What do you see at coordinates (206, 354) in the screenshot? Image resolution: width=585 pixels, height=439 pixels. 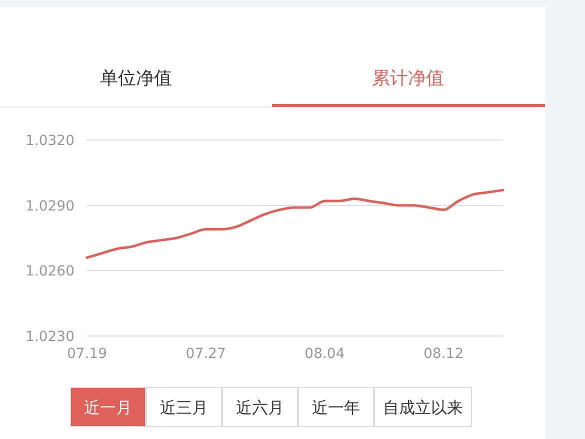 I see `x-tick-label: 07.27` at bounding box center [206, 354].